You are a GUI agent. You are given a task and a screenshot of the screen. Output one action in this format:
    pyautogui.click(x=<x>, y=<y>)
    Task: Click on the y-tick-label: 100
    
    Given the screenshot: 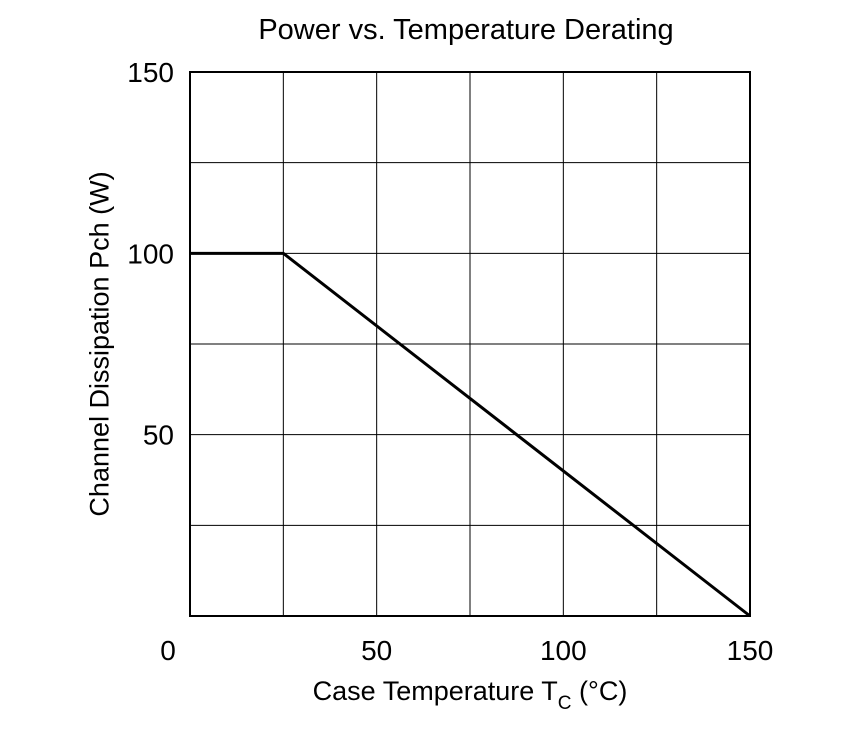 What is the action you would take?
    pyautogui.click(x=150, y=253)
    